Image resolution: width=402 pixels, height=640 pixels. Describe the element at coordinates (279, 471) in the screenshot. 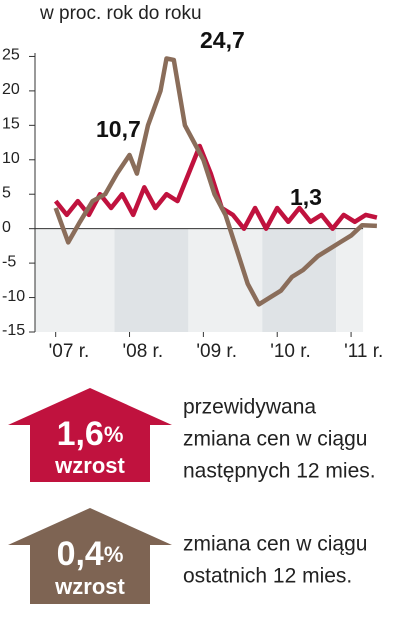

I see `description: następnych 12 mies.` at that location.